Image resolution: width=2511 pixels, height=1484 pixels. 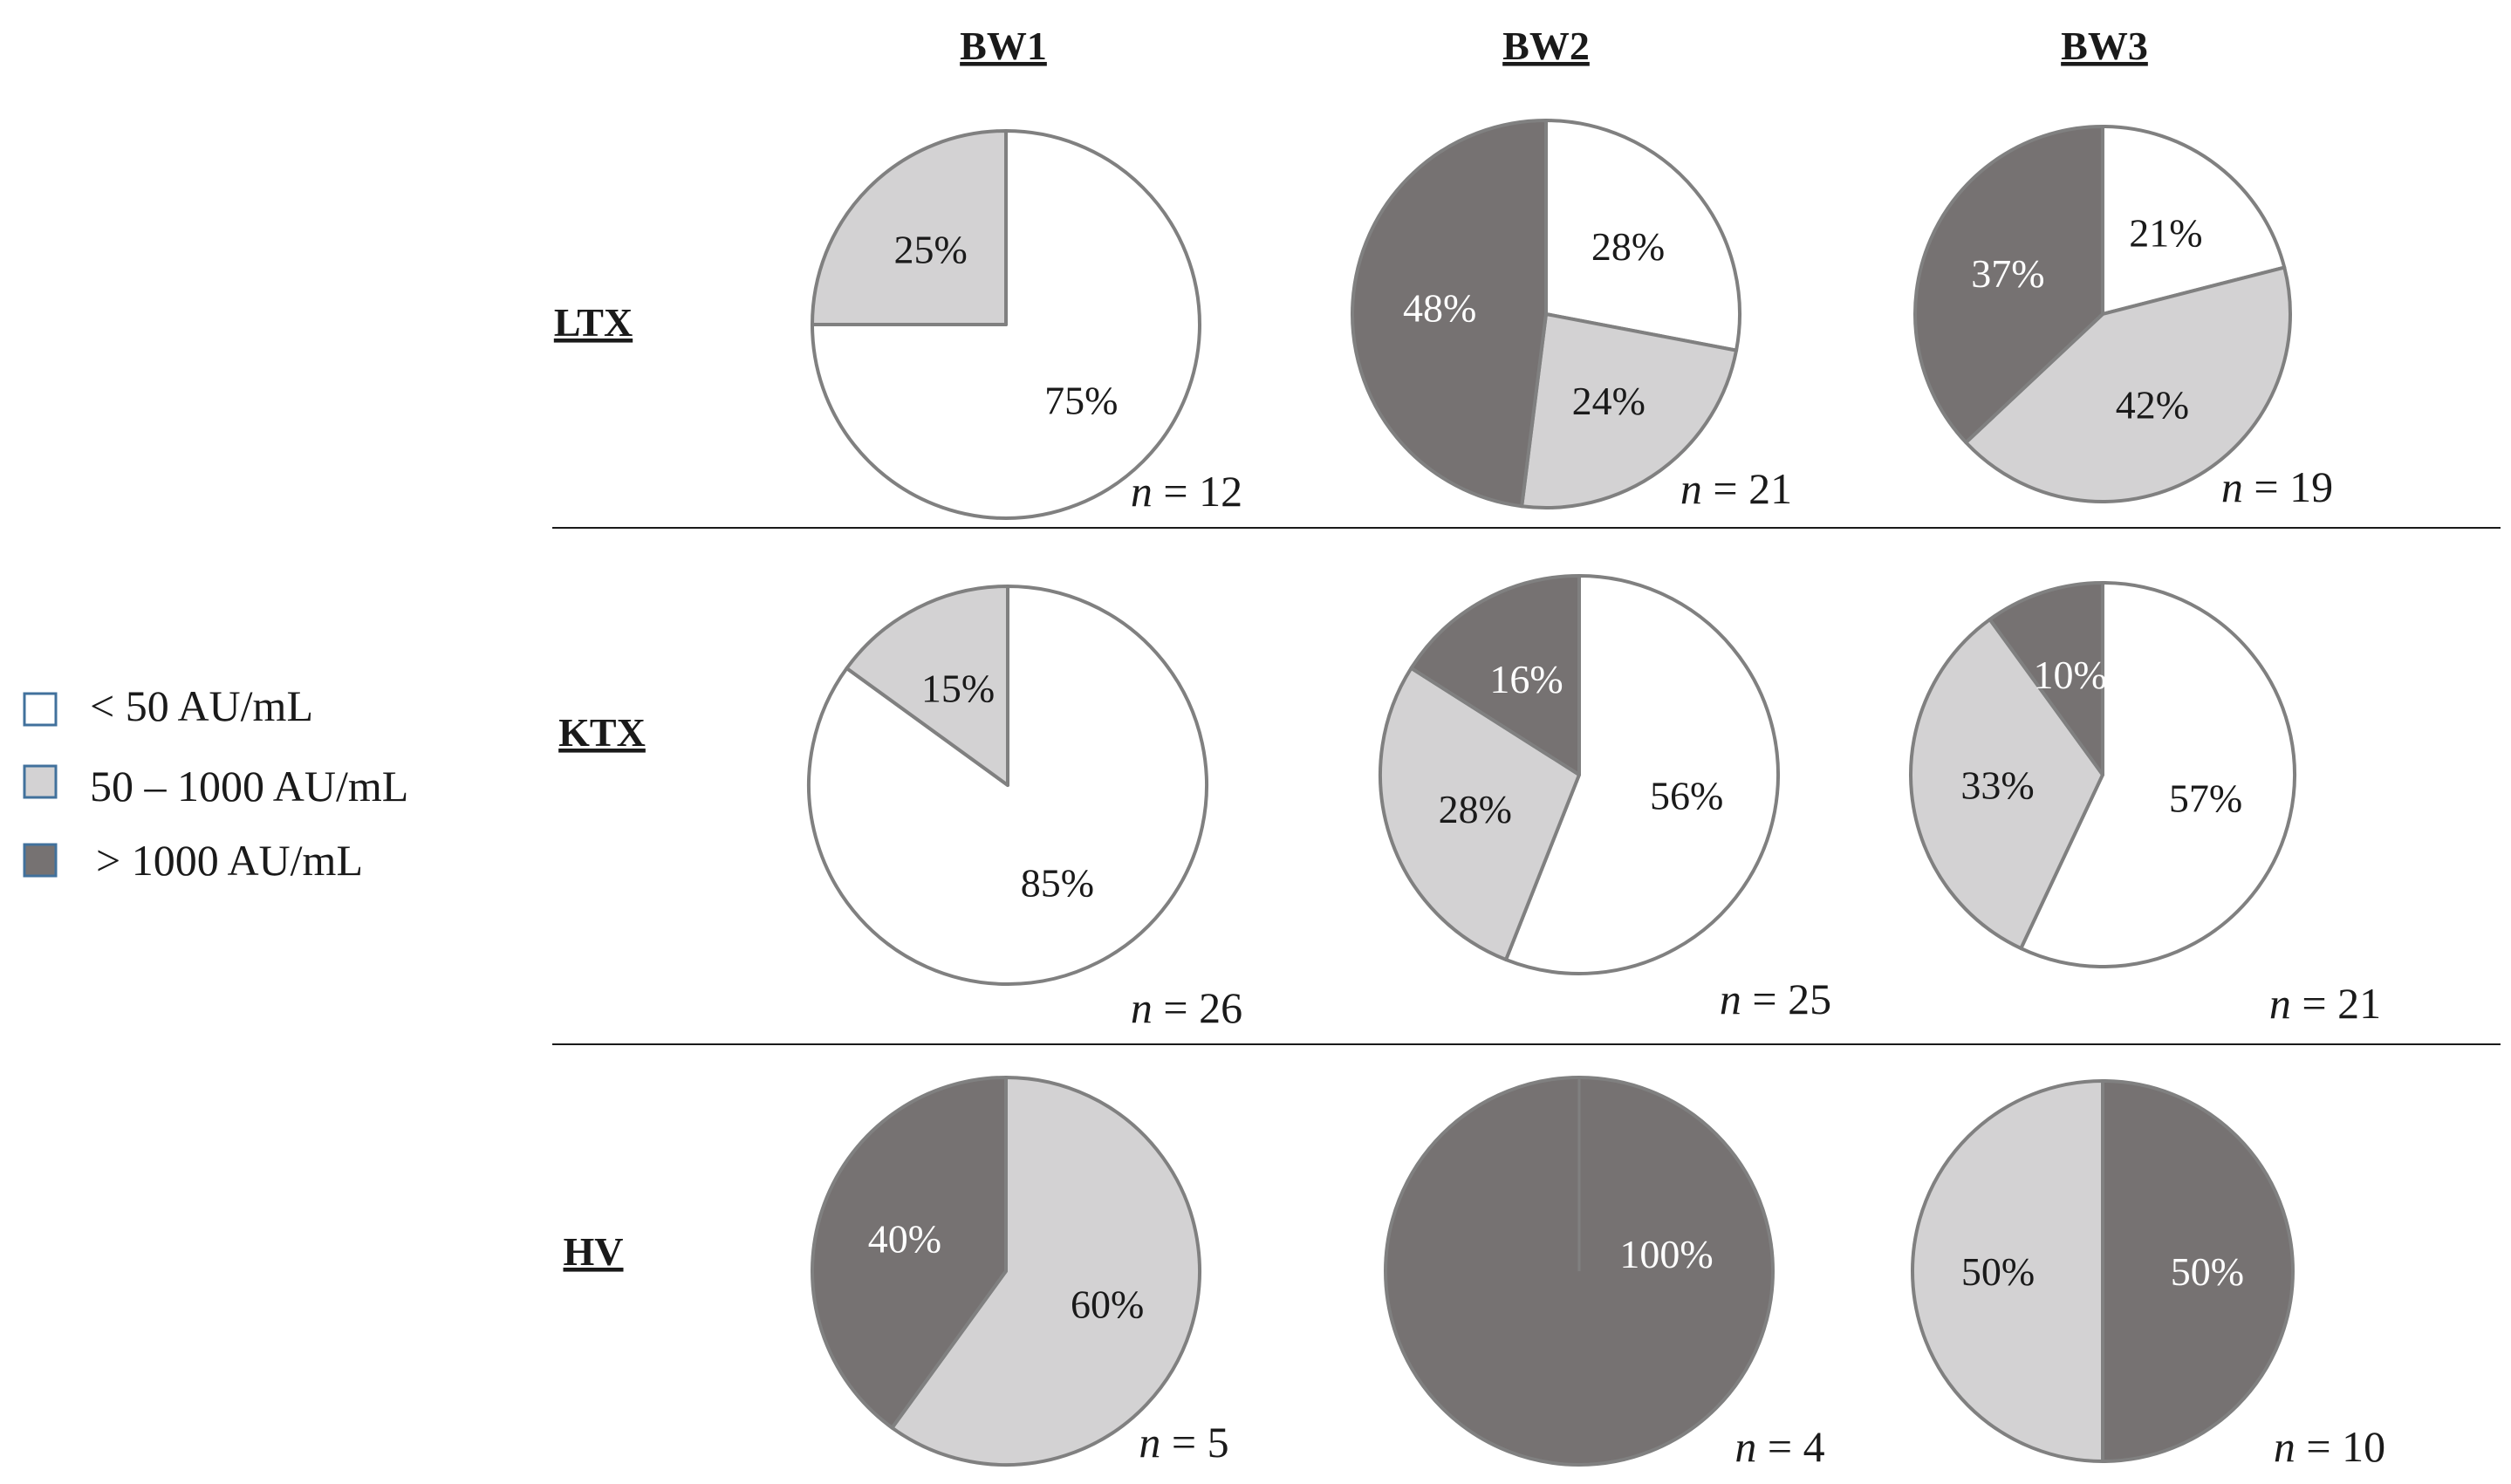 What do you see at coordinates (1666, 1254) in the screenshot?
I see `slice-label-hv-bw2-high: 100%` at bounding box center [1666, 1254].